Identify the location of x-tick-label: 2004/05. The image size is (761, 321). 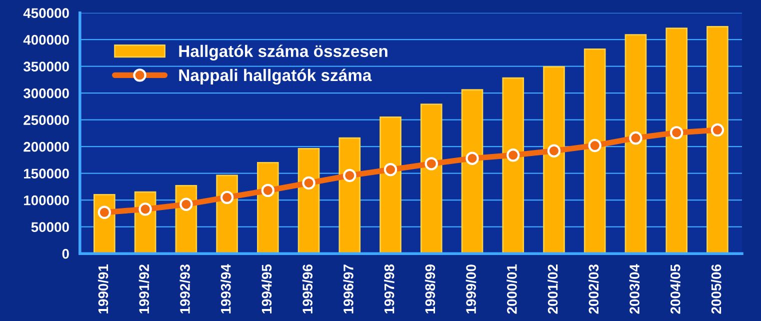
(675, 289).